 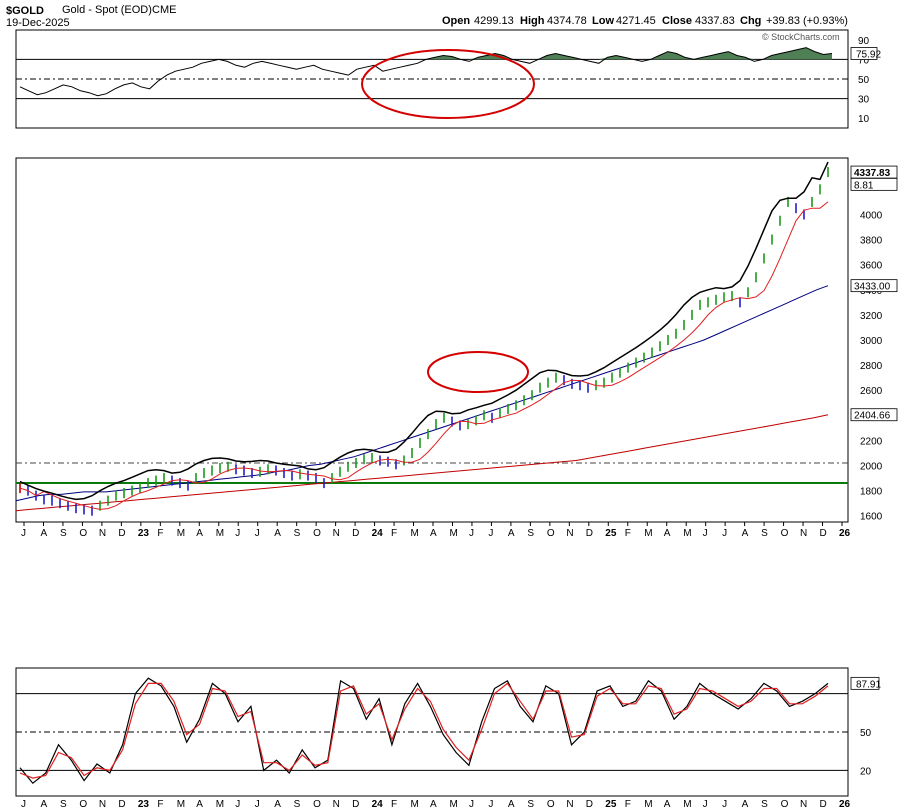 I want to click on price-y-tick: 3200, so click(x=871, y=316).